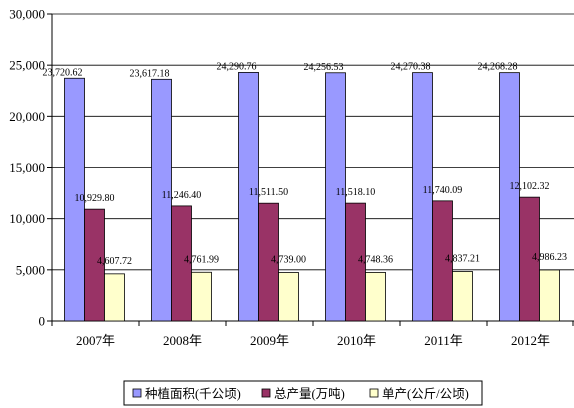 The height and width of the screenshot is (408, 574). Describe the element at coordinates (356, 340) in the screenshot. I see `x-tick-label: 2010年` at that location.